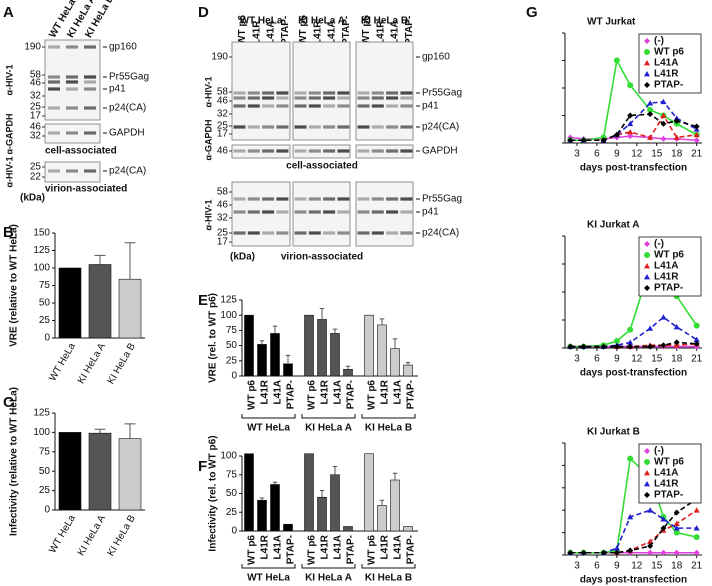 This screenshot has width=712, height=586. I want to click on legend-box, so click(670, 473).